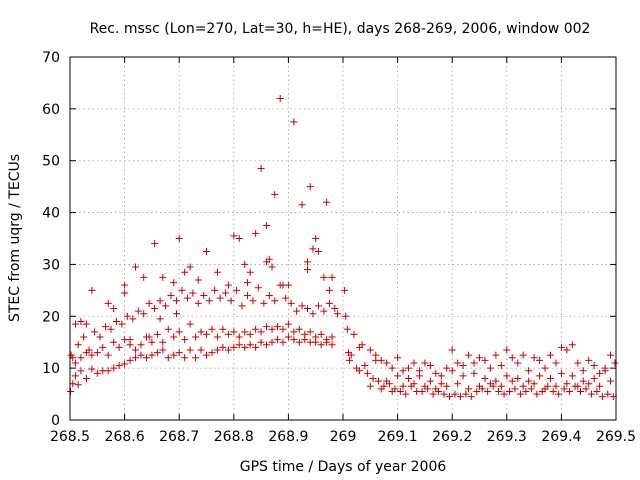 This screenshot has height=480, width=640. Describe the element at coordinates (51, 58) in the screenshot. I see `y-tick-label: 70` at that location.